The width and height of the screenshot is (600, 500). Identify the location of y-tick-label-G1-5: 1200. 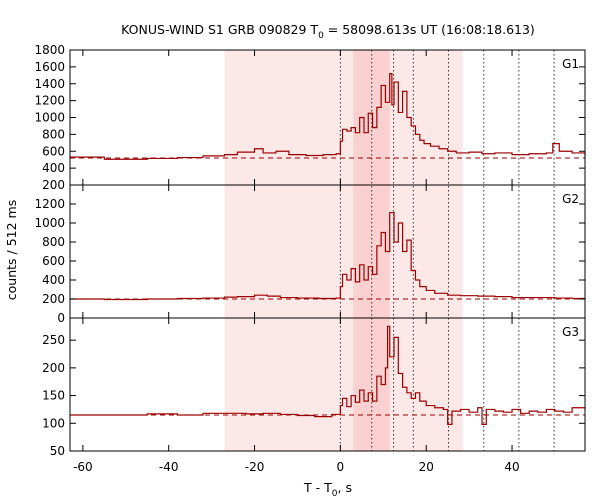
(49, 101).